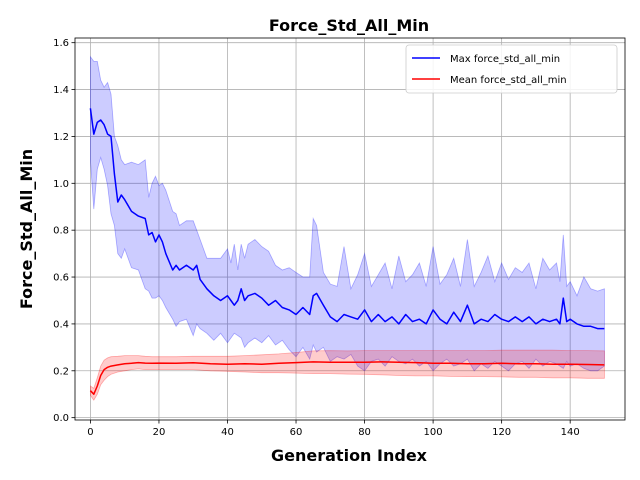 The height and width of the screenshot is (480, 640). I want to click on x-axis-label: Generation Index, so click(349, 455).